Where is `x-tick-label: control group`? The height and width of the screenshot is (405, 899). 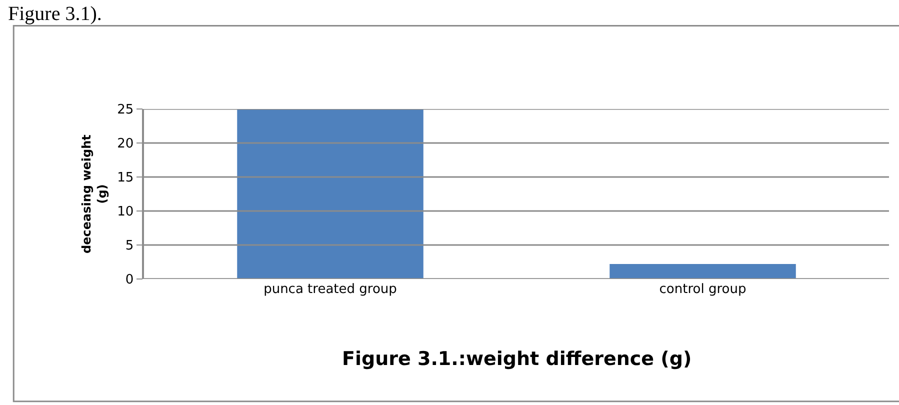 x-tick-label: control group is located at coordinates (702, 289).